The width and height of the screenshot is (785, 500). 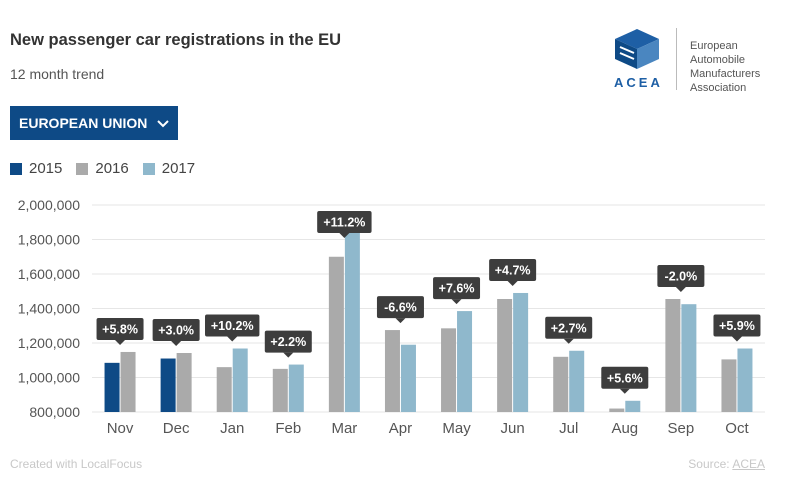 I want to click on x-tick-label: May, so click(x=456, y=428).